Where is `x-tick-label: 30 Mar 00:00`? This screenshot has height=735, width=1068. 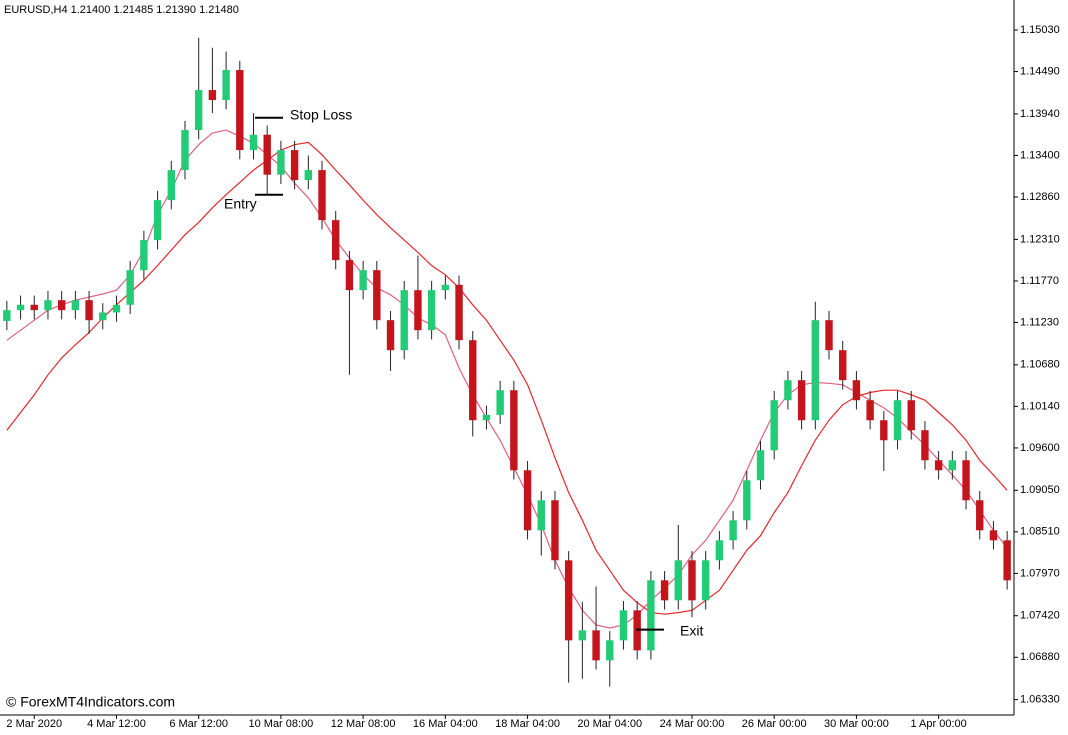 x-tick-label: 30 Mar 00:00 is located at coordinates (856, 724).